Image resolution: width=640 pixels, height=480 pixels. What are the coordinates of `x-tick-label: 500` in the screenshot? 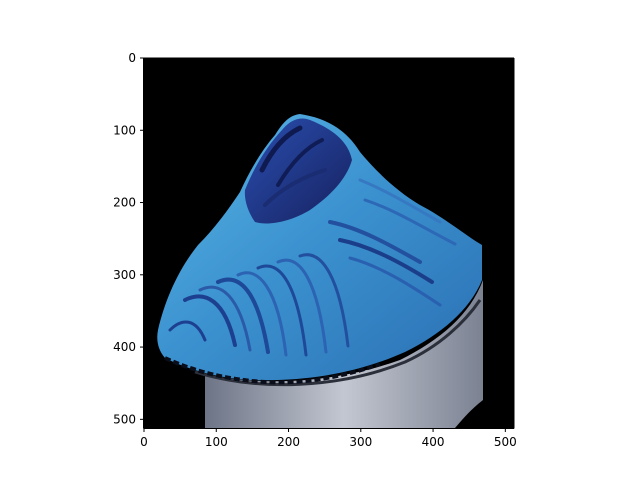 It's located at (505, 442).